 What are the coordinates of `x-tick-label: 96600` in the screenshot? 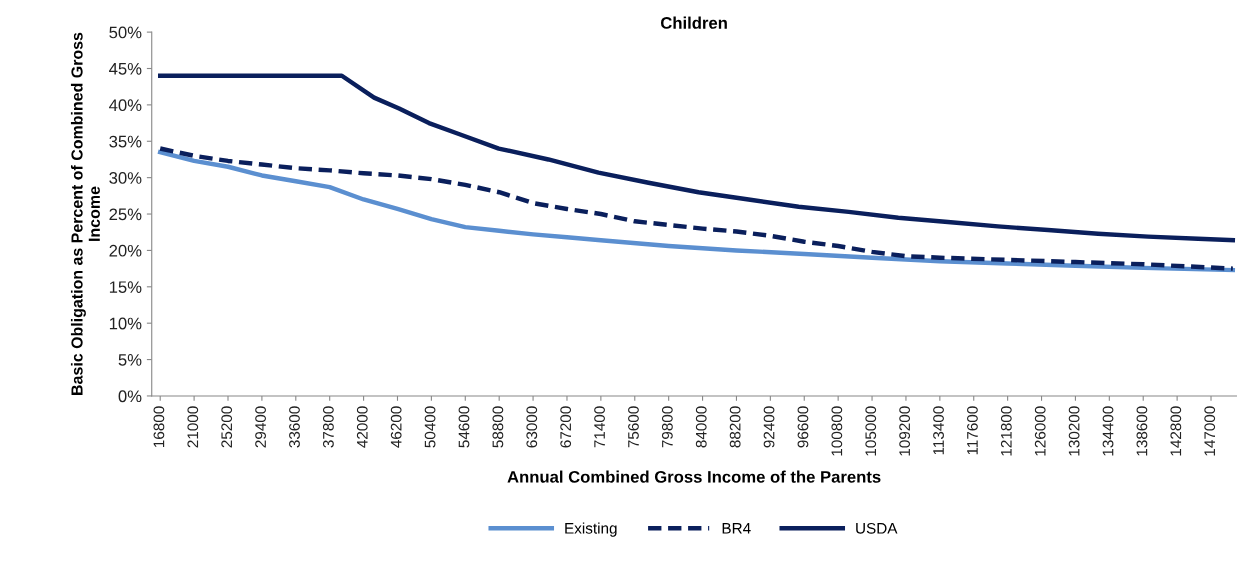 It's located at (803, 427).